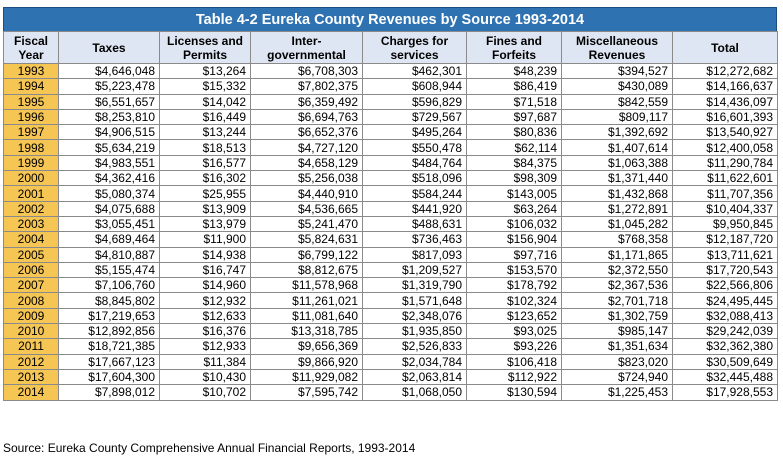 The height and width of the screenshot is (460, 783). Describe the element at coordinates (725, 117) in the screenshot. I see `total-cell: $16,601,393` at that location.